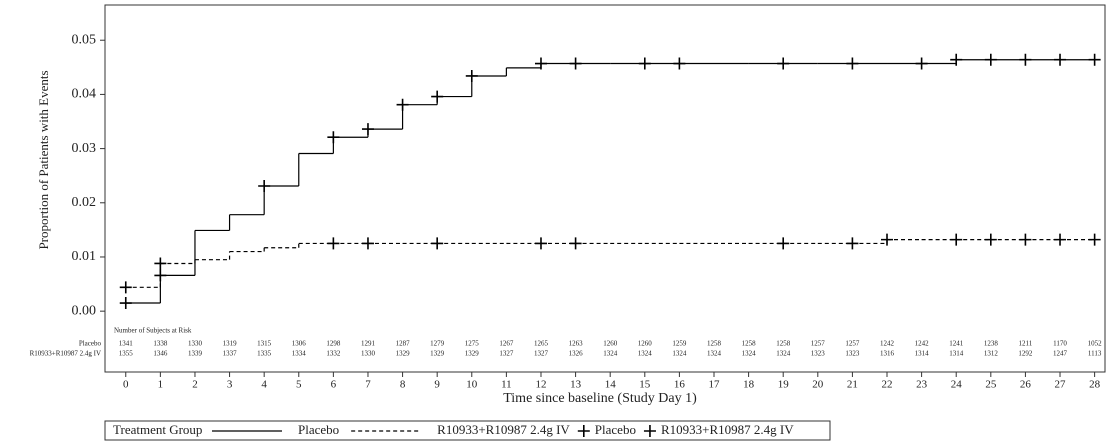 This screenshot has height=444, width=1115. I want to click on legend-title: Treatment Group, so click(157, 429).